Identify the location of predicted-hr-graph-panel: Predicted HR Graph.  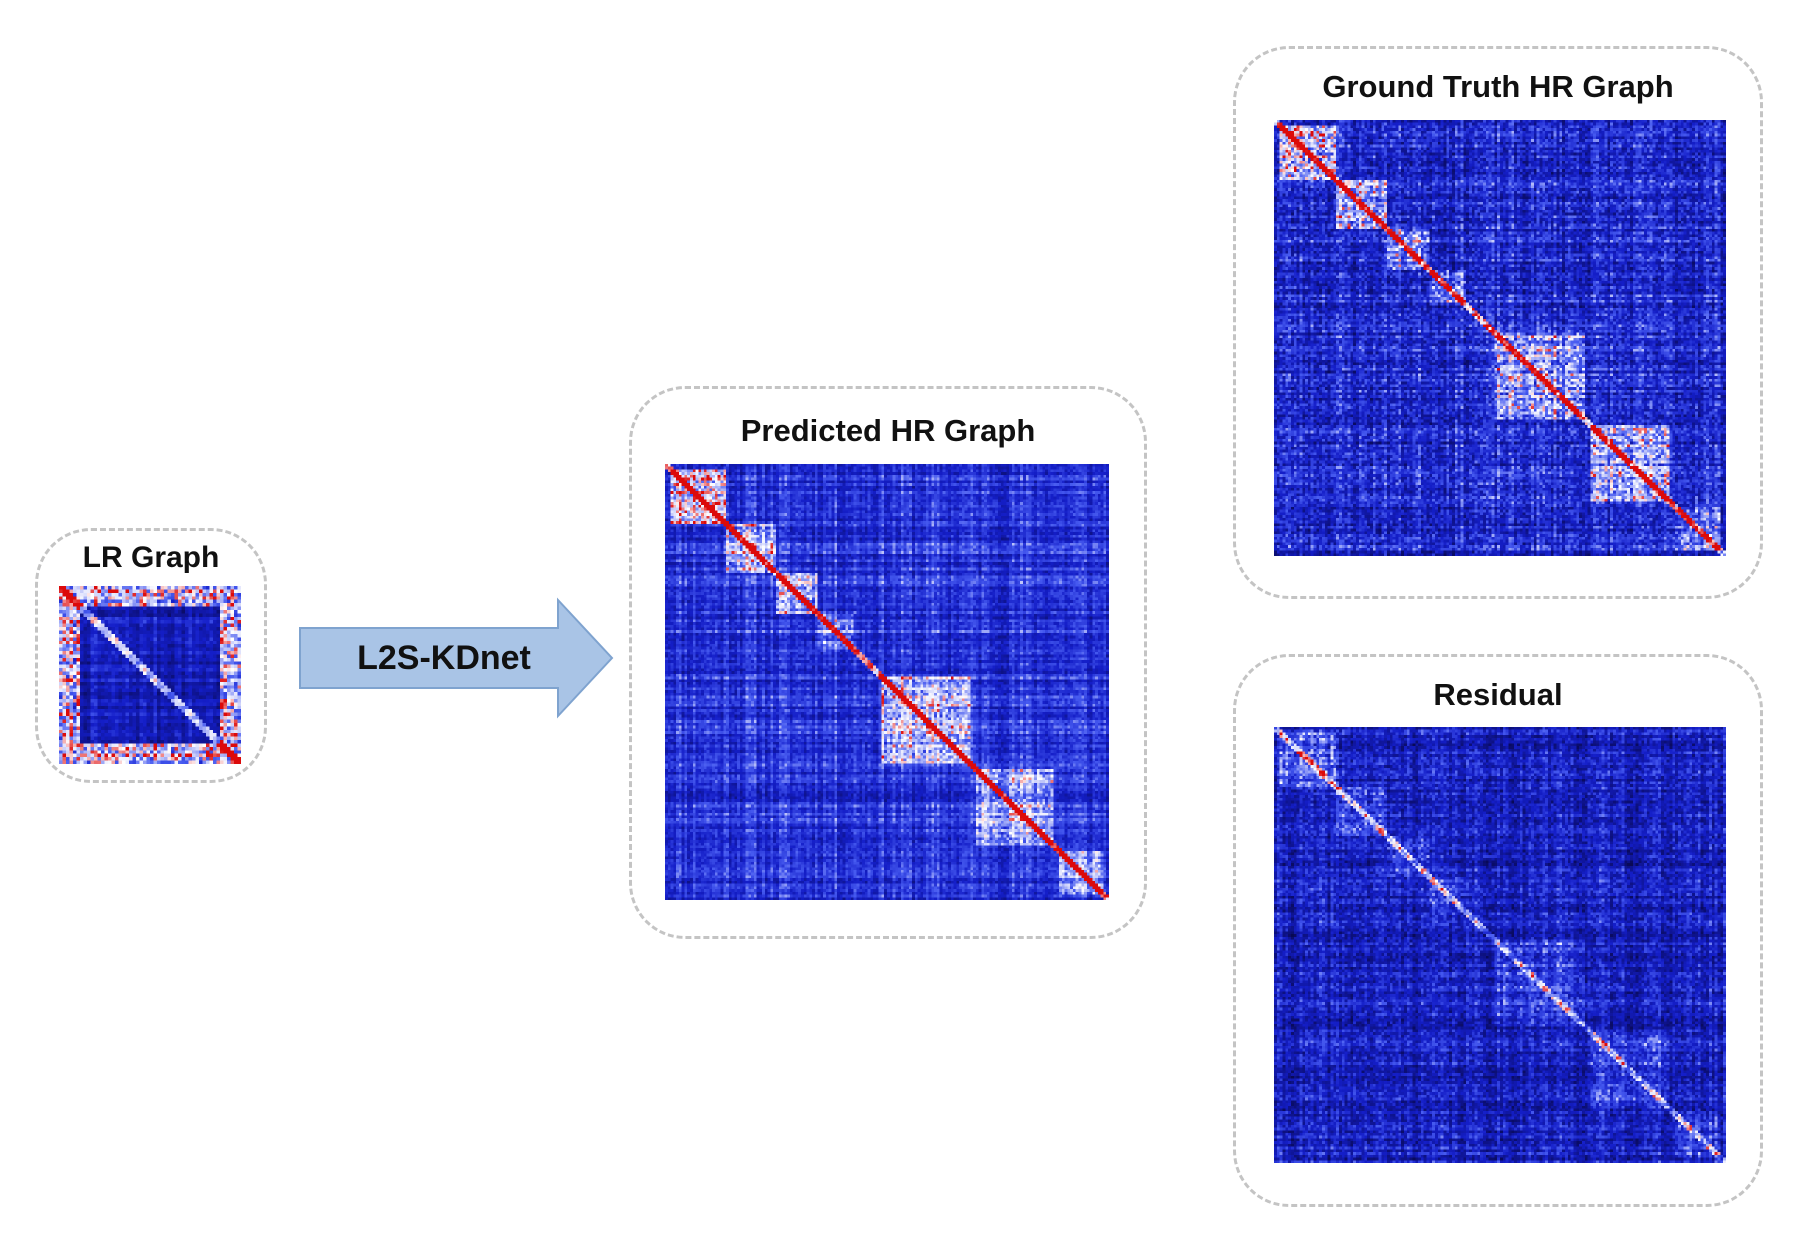
(888, 662).